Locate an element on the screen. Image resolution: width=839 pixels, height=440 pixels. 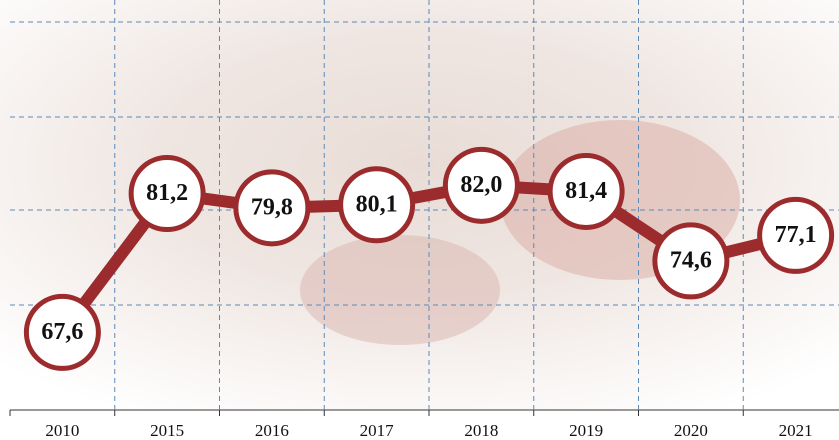
value-label: 81,2 is located at coordinates (167, 193).